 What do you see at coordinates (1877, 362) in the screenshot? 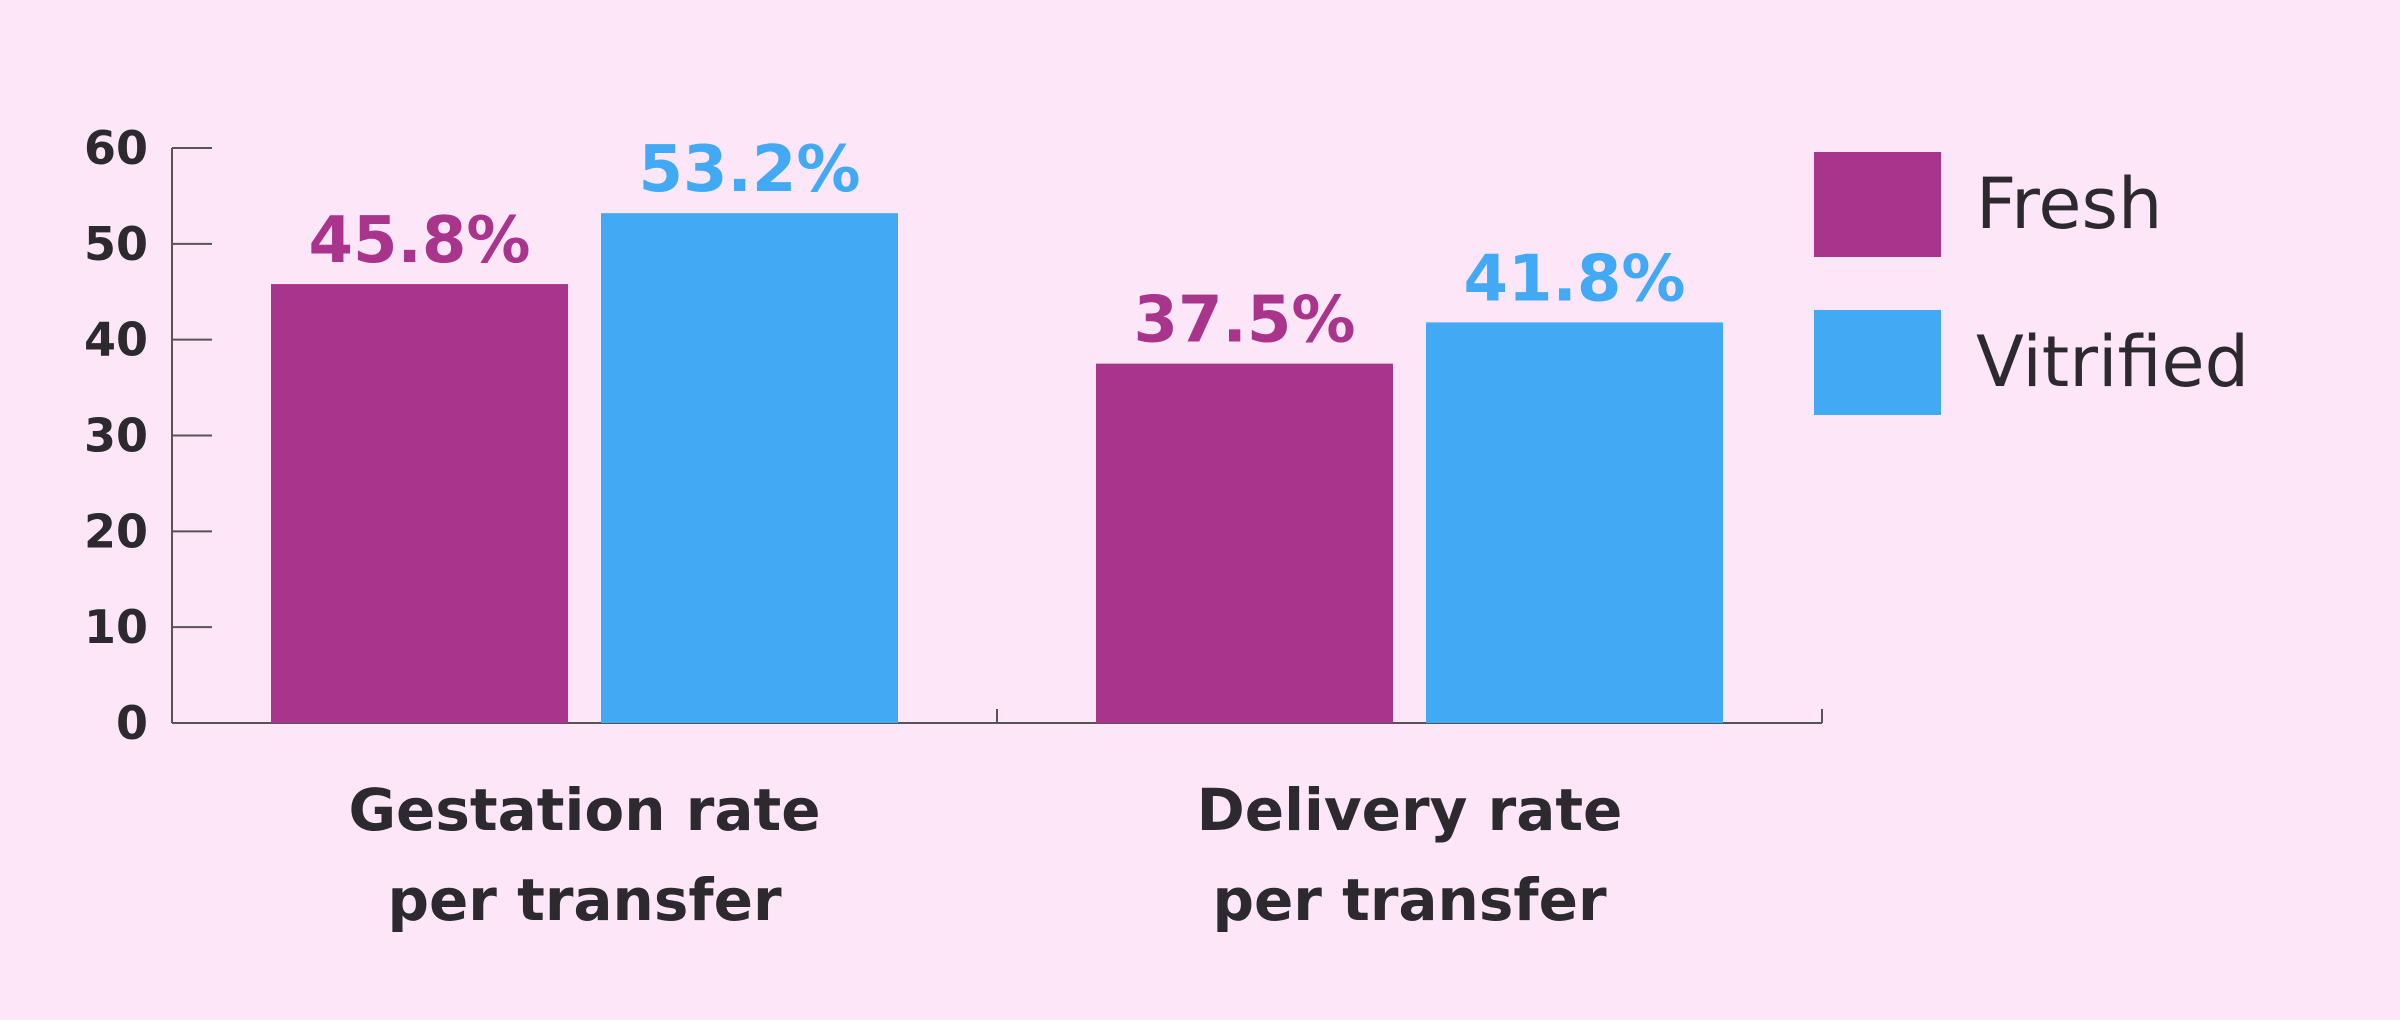
I see `legend-swatch-vitrified` at bounding box center [1877, 362].